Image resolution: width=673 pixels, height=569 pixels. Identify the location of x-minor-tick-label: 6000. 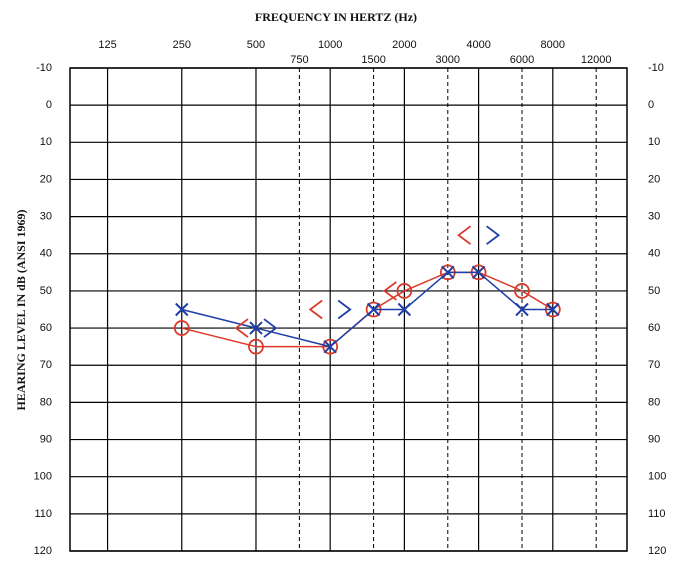
(522, 60).